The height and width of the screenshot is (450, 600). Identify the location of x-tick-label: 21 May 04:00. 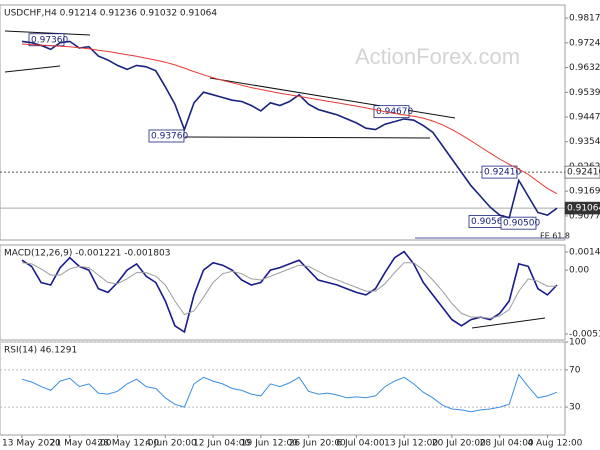
(81, 444).